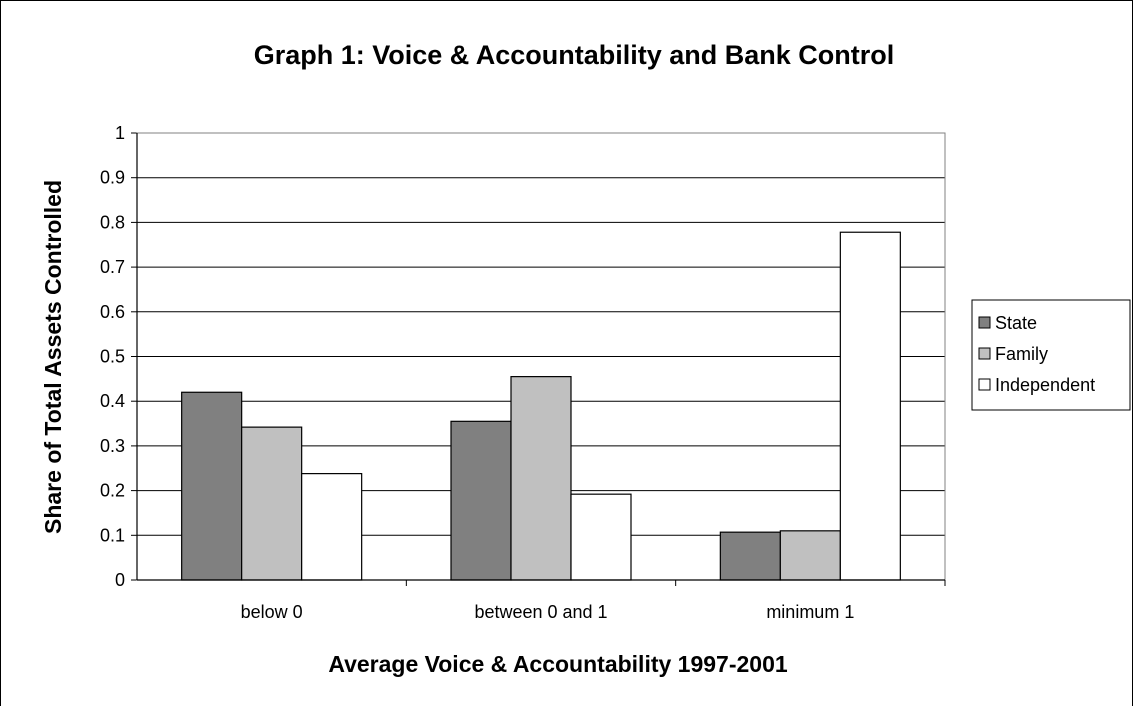 Image resolution: width=1133 pixels, height=706 pixels. What do you see at coordinates (112, 535) in the screenshot?
I see `y-tick-label: 0.1` at bounding box center [112, 535].